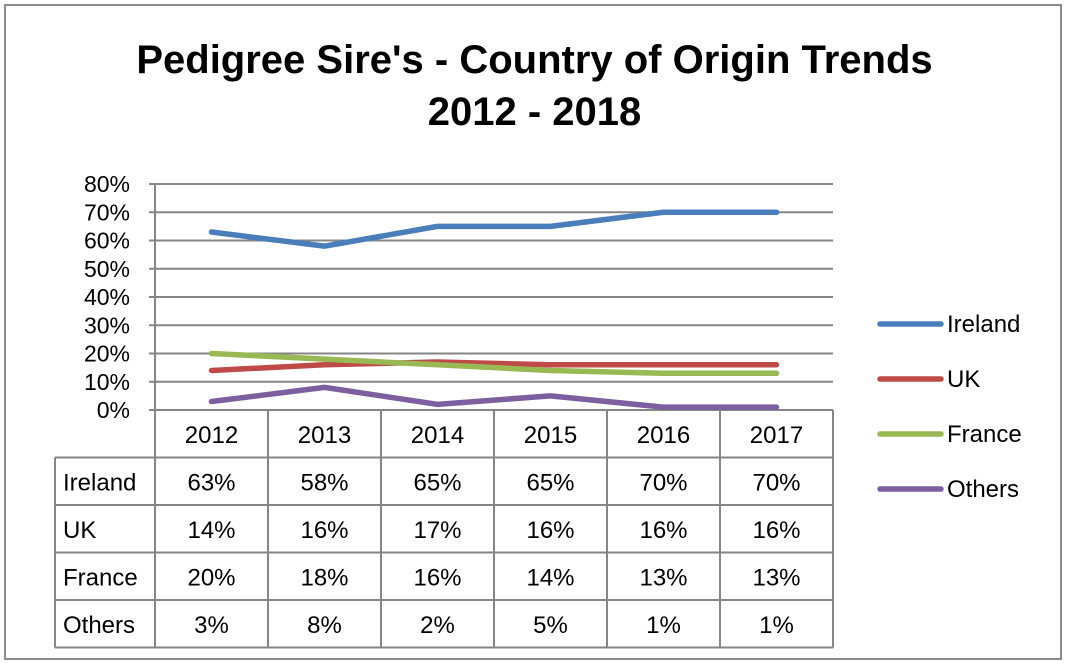 This screenshot has width=1069, height=669. What do you see at coordinates (99, 483) in the screenshot?
I see `table-row-label: Ireland` at bounding box center [99, 483].